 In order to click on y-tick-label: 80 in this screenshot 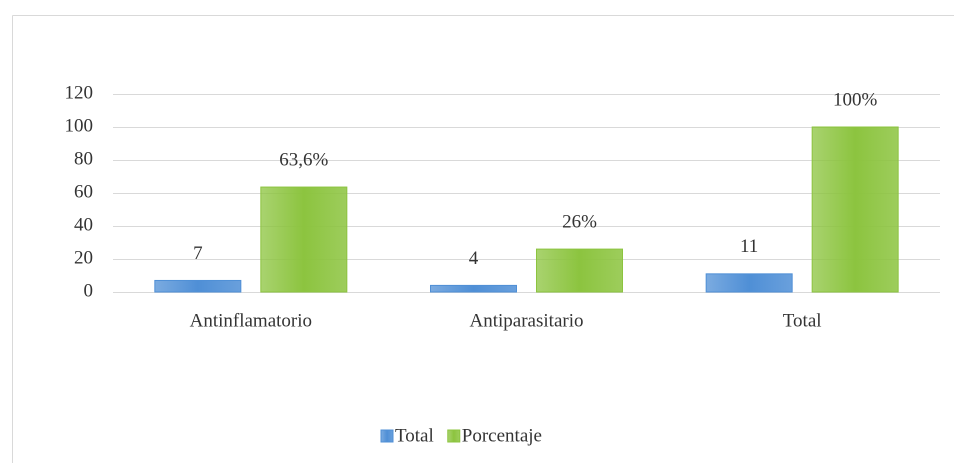, I will do `click(83, 158)`.